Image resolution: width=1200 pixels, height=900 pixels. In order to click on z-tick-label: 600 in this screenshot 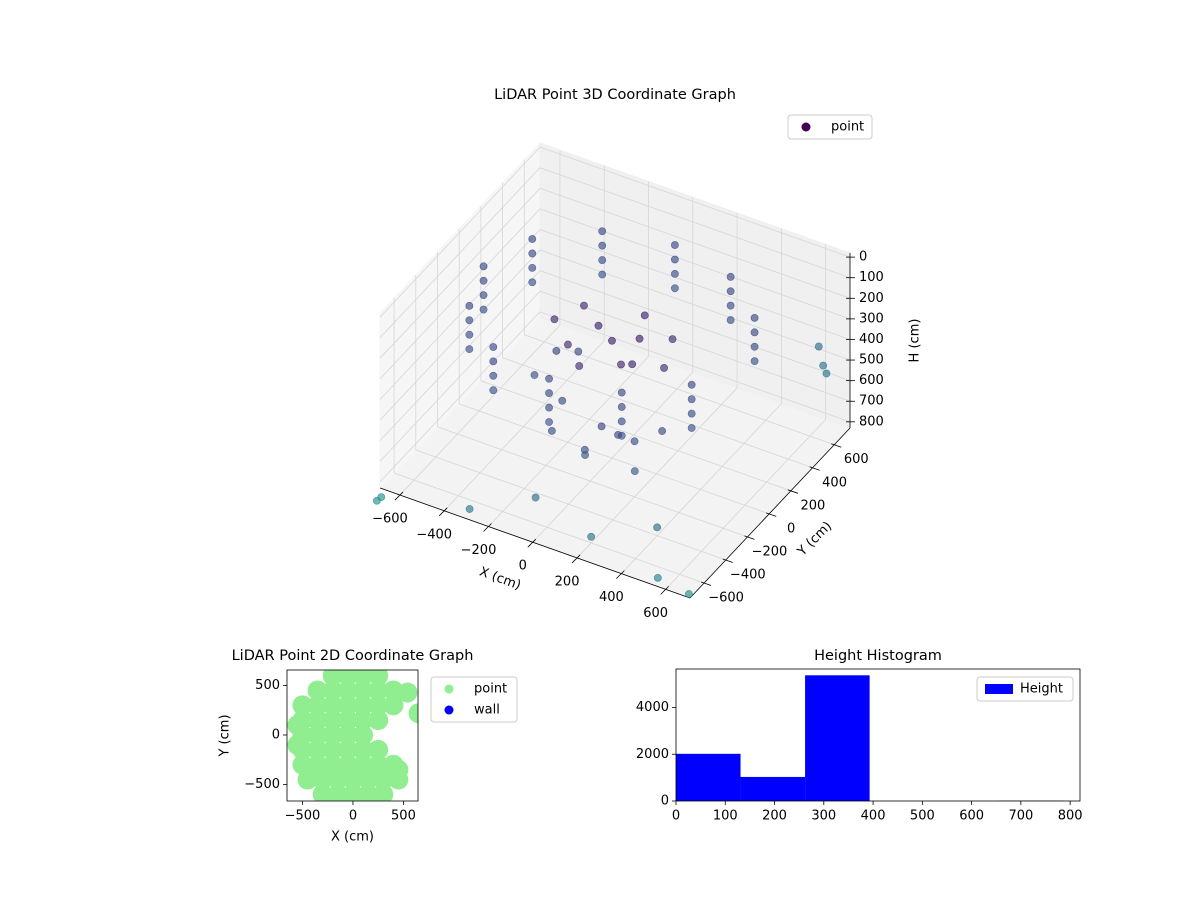, I will do `click(871, 380)`.